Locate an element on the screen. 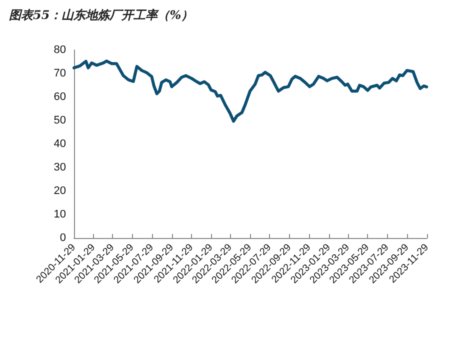 The width and height of the screenshot is (460, 337). line-series is located at coordinates (250, 91).